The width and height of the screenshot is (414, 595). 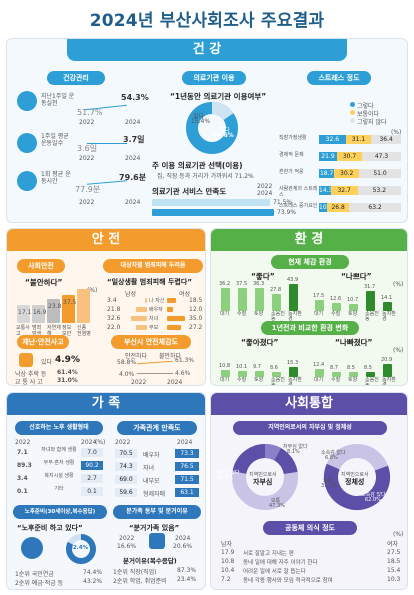 I want to click on env-good-val: 9.7, so click(x=257, y=366).